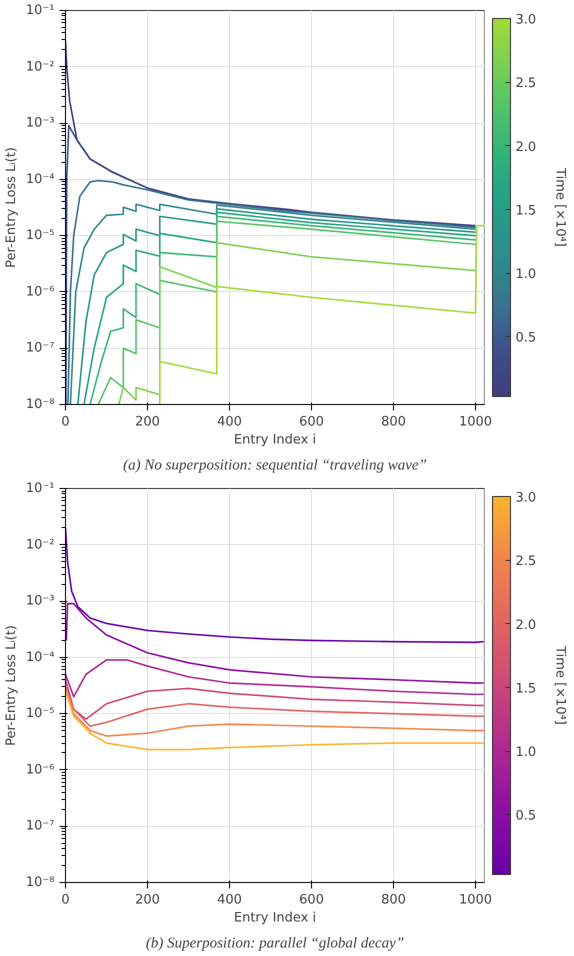  I want to click on text: (b) Superposition: parallel “global decay”, so click(275, 944).